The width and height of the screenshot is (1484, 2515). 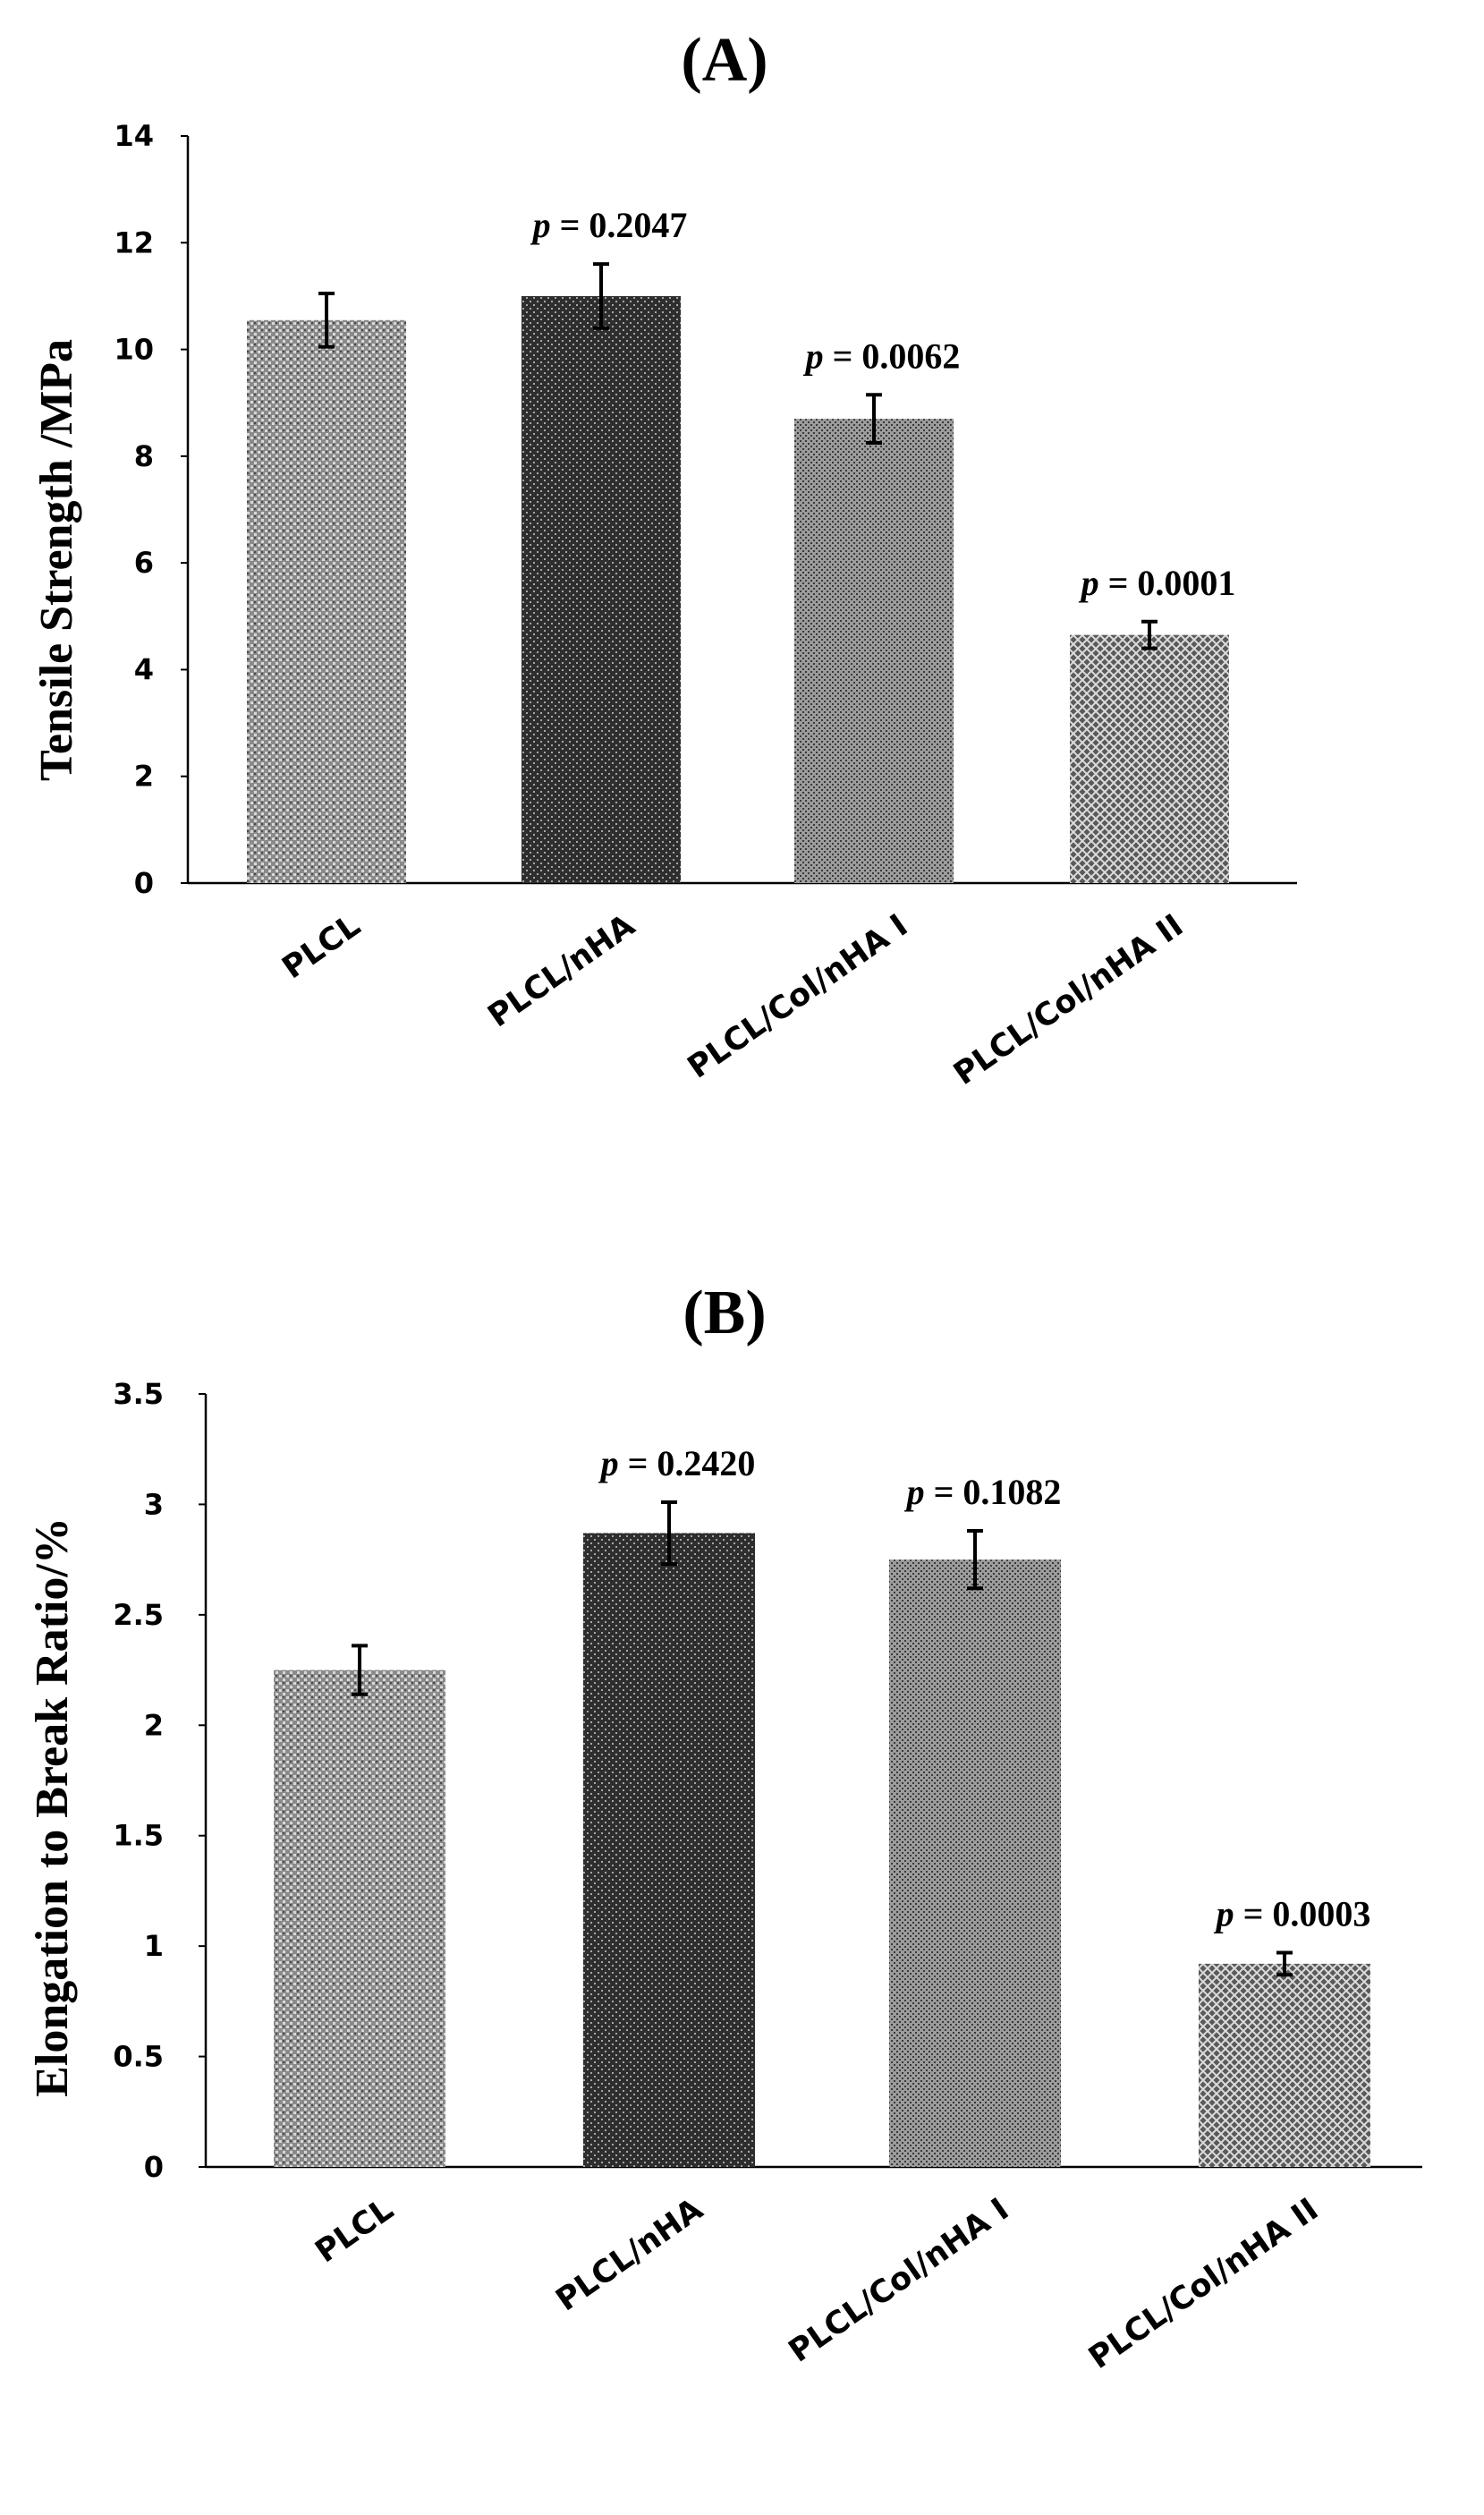 What do you see at coordinates (138, 1615) in the screenshot?
I see `y-tick-label: 2.5` at bounding box center [138, 1615].